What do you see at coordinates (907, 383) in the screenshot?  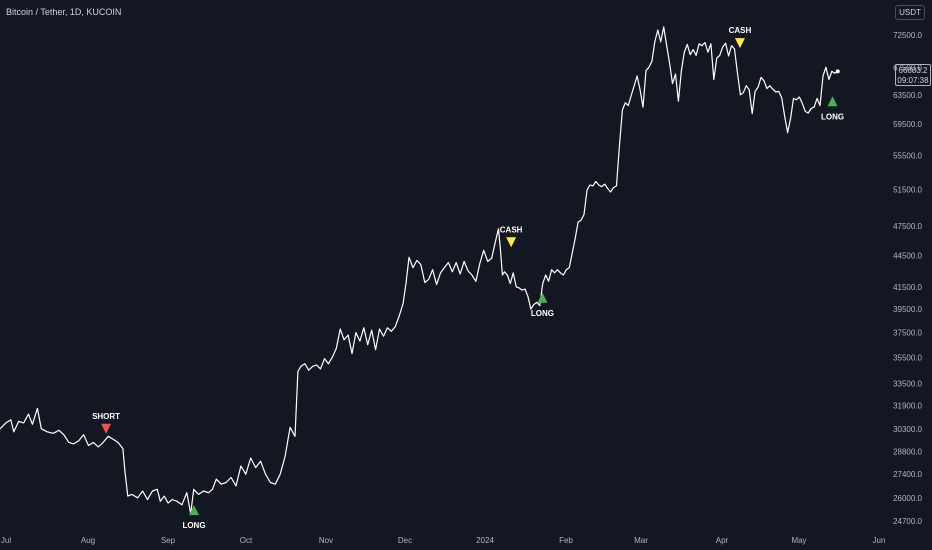 I see `y-tick-label: 33500.0` at bounding box center [907, 383].